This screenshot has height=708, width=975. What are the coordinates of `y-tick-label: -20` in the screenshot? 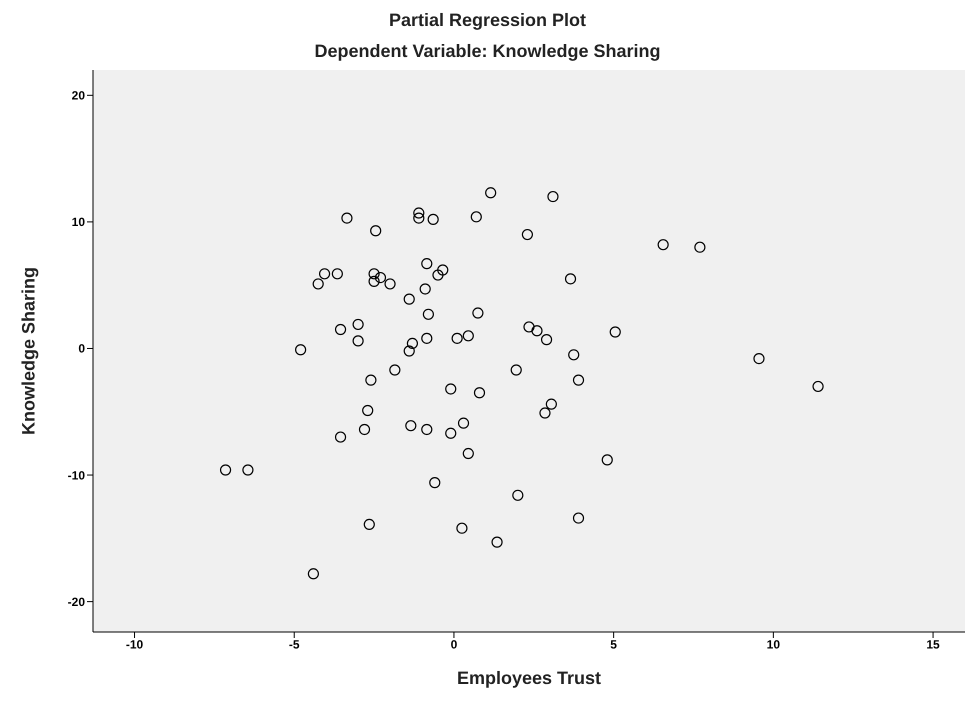 It's located at (77, 601).